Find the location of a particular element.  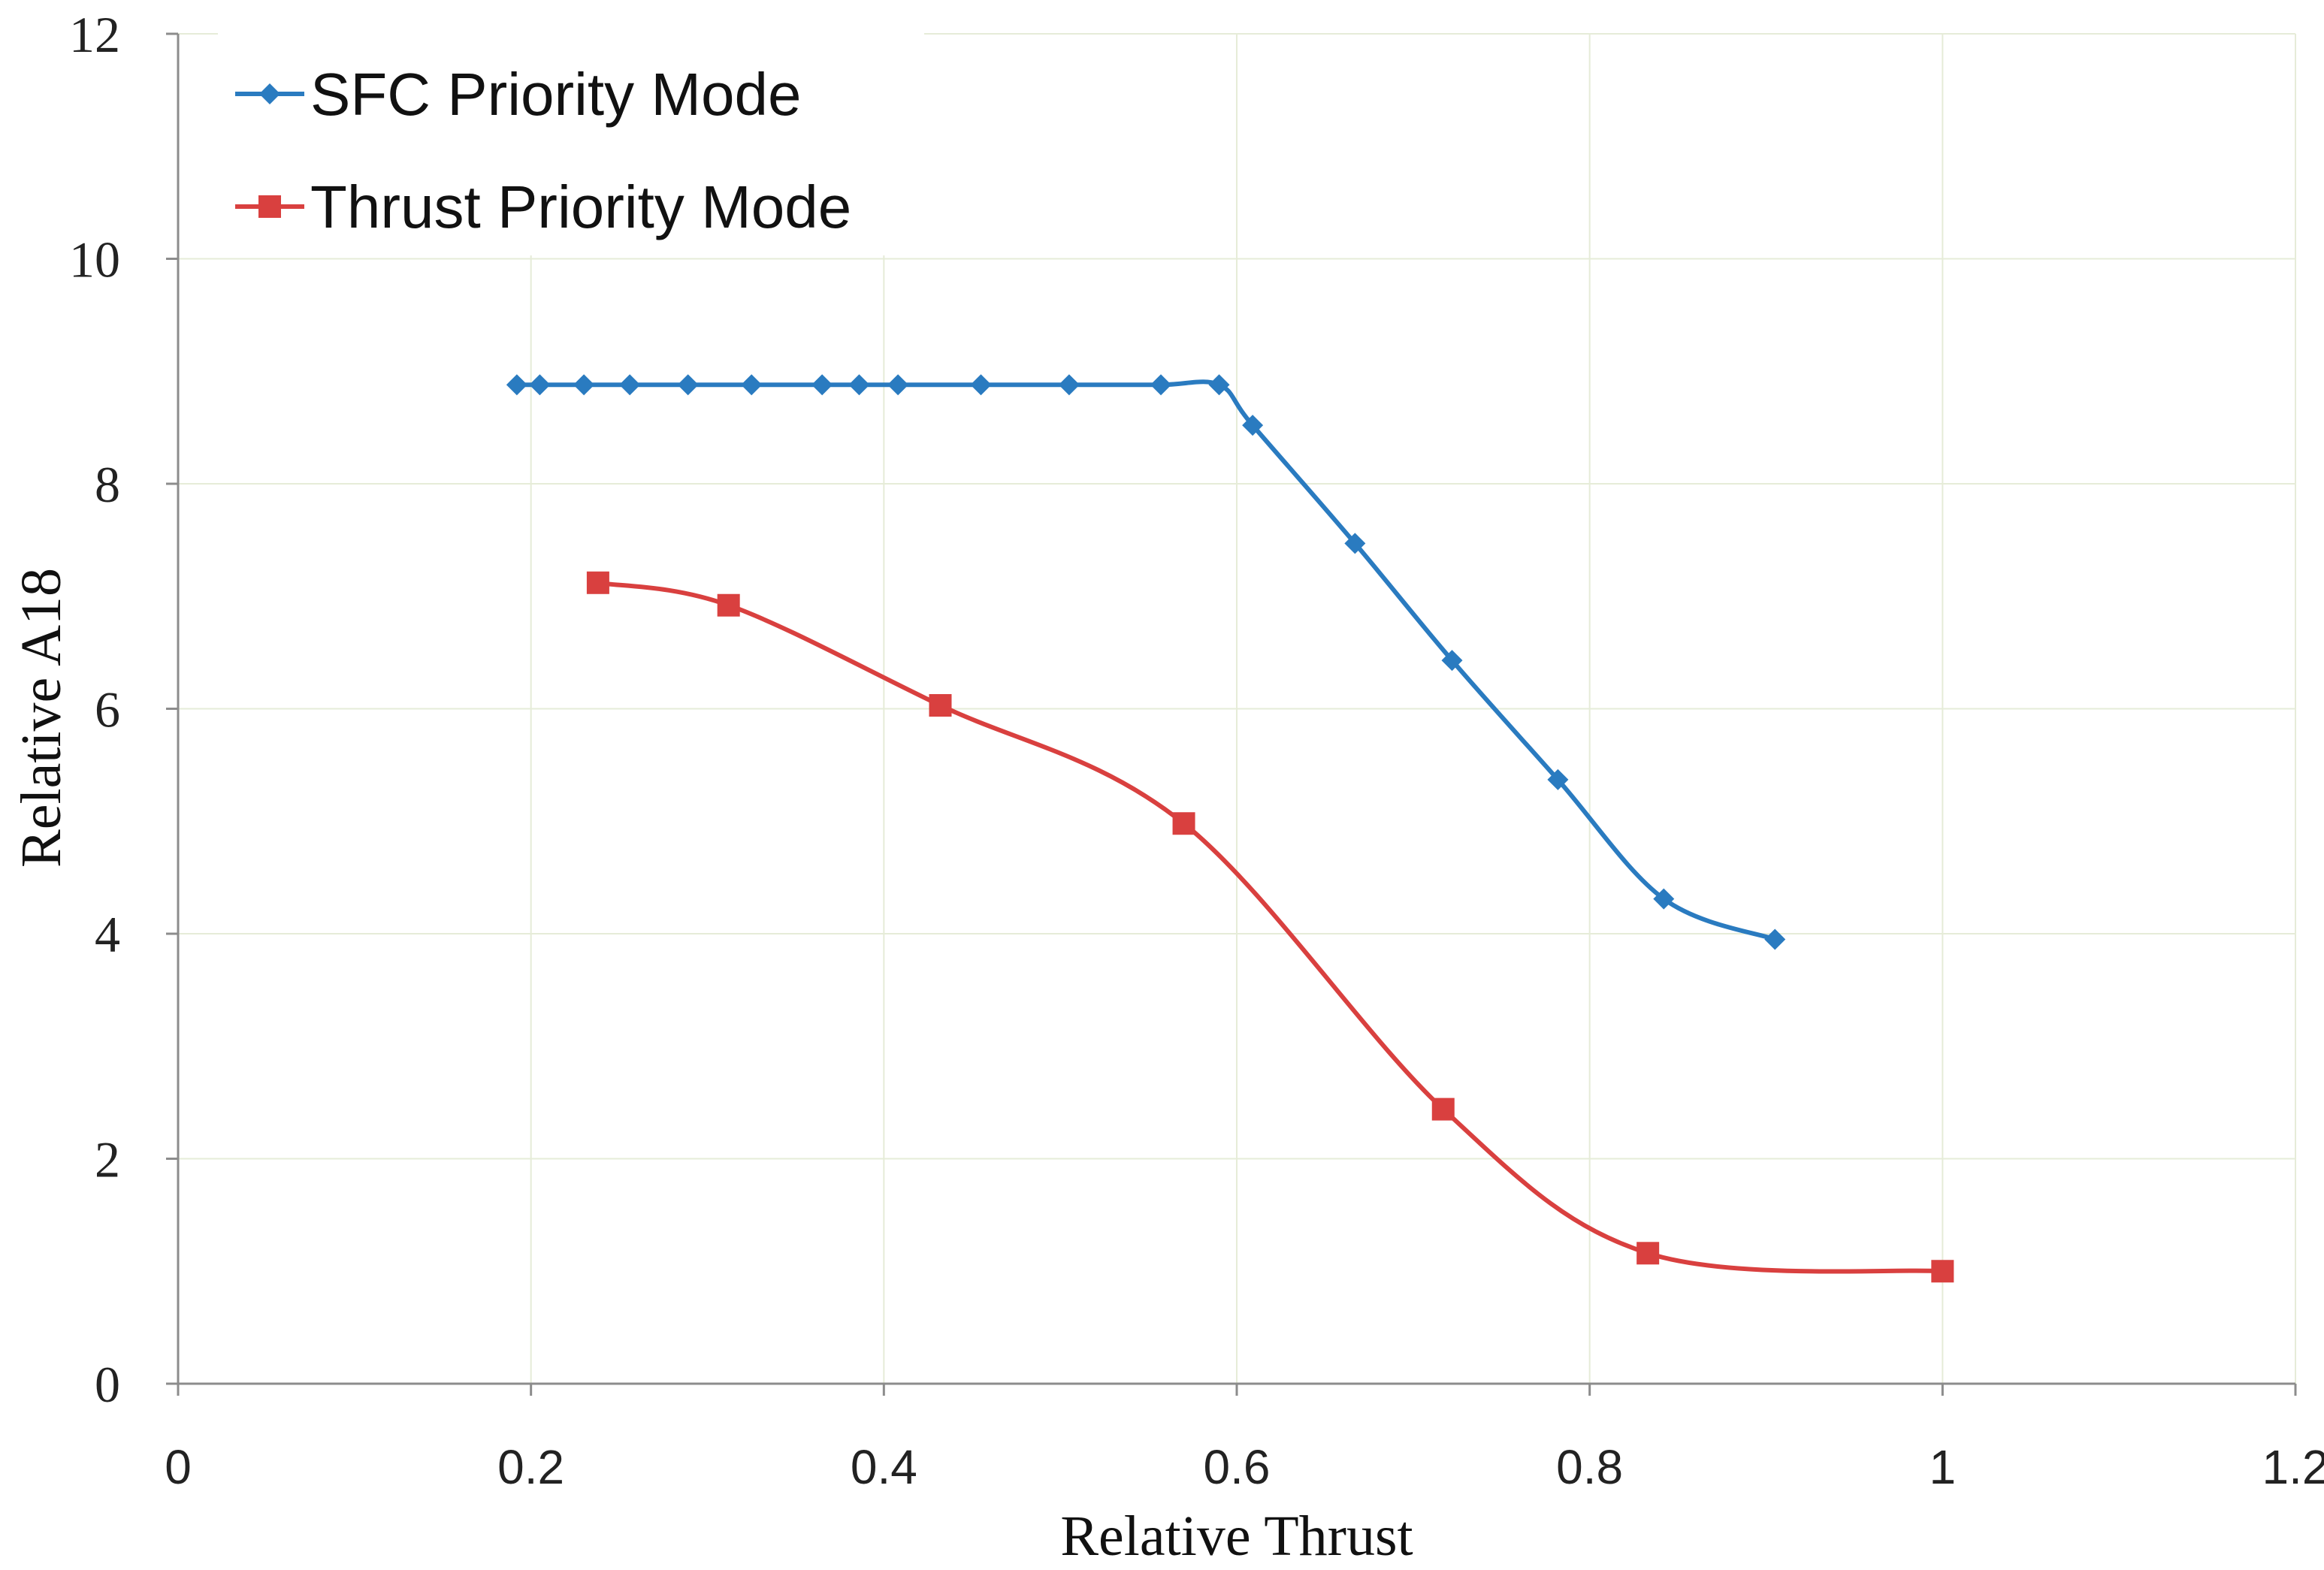

legend-background is located at coordinates (571, 142).